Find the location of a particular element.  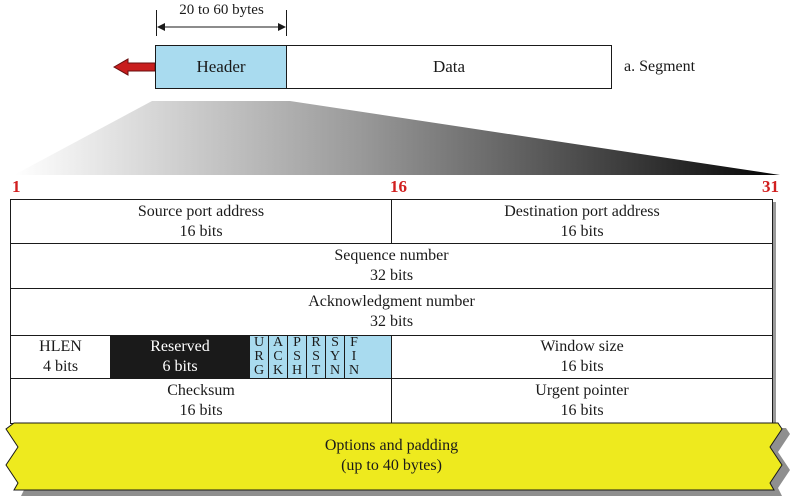

segment-header-label: Header is located at coordinates (221, 66).